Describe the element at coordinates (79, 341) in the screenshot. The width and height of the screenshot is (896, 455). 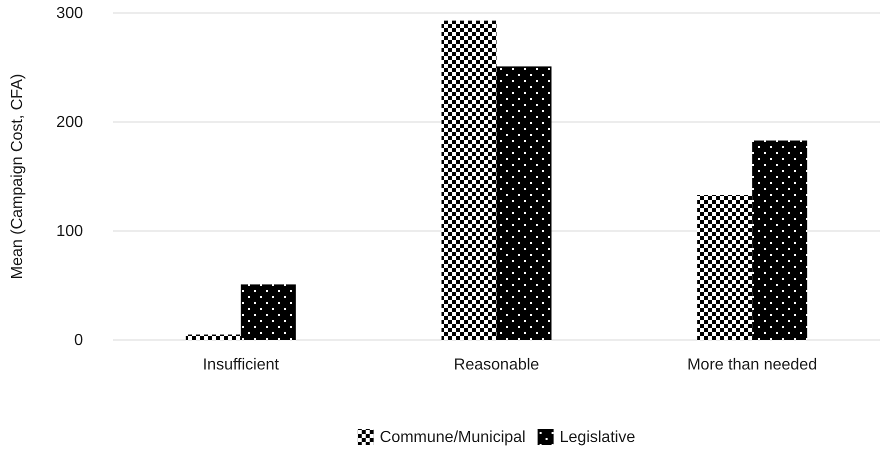
I see `y-tick-label: 0` at that location.